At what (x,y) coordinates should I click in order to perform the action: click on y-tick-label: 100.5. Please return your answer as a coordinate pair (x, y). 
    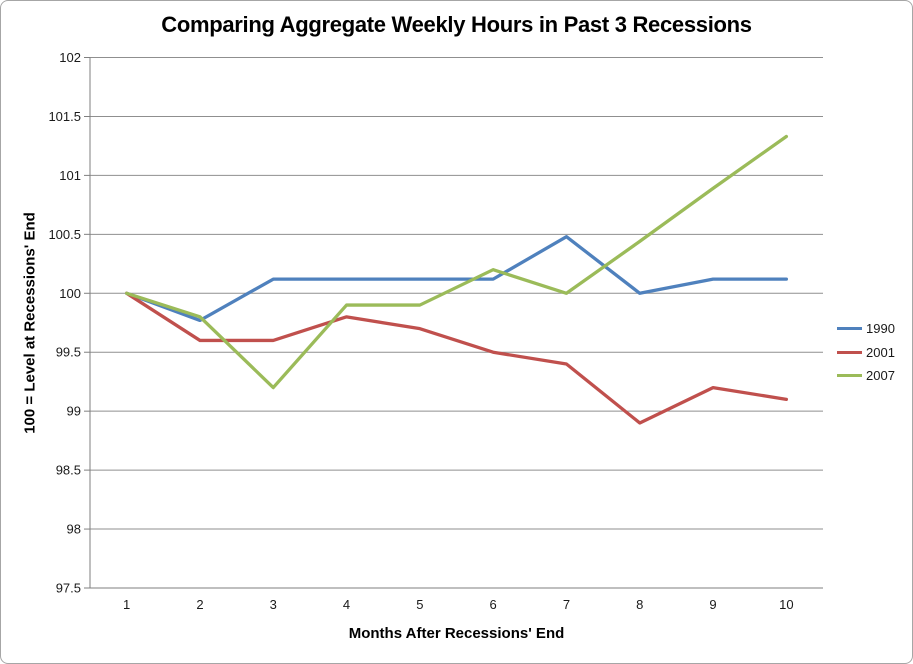
    Looking at the image, I should click on (64, 234).